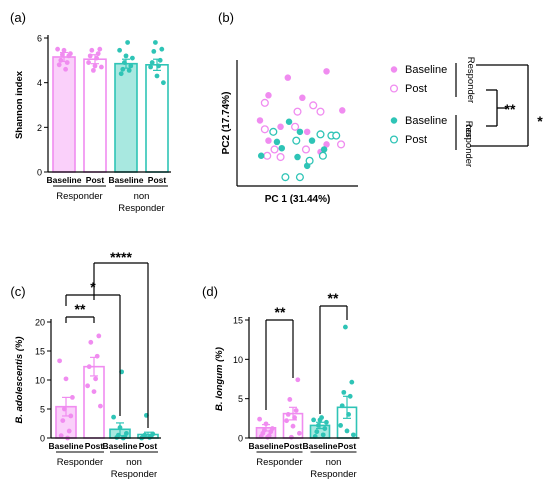  What do you see at coordinates (219, 379) in the screenshot?
I see `y-axis-label: B. longum (%)` at bounding box center [219, 379].